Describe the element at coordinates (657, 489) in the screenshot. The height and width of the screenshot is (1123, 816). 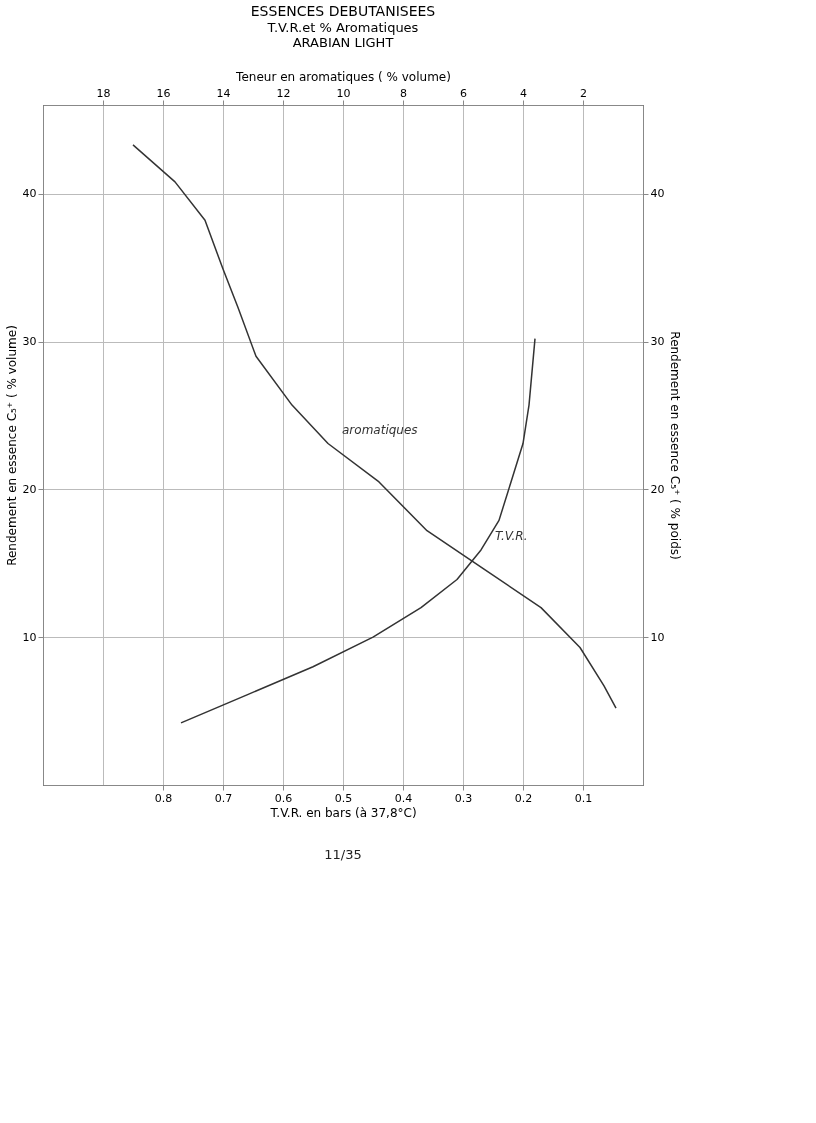
I see `y2-tick-label: 20` at that location.